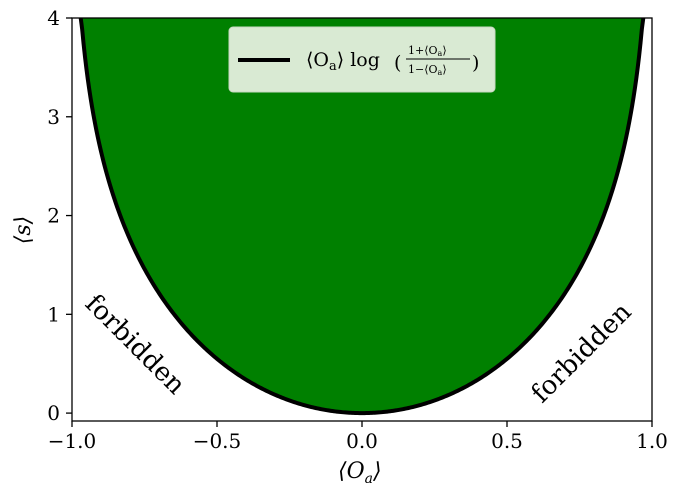 The height and width of the screenshot is (489, 682). What do you see at coordinates (53, 314) in the screenshot?
I see `y-tick-label: 1` at bounding box center [53, 314].